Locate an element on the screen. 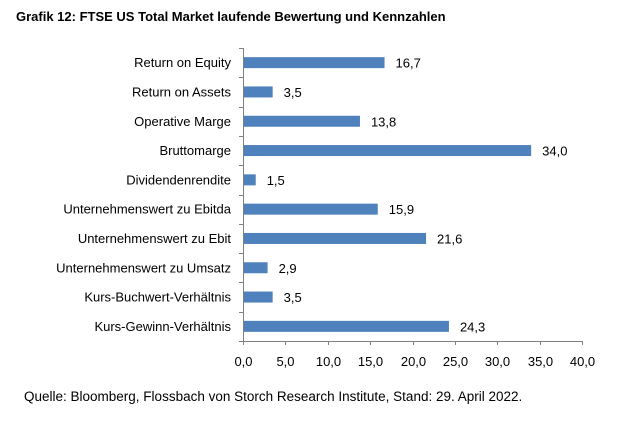 The width and height of the screenshot is (627, 431). x-tick-label: 10,0 is located at coordinates (328, 361).